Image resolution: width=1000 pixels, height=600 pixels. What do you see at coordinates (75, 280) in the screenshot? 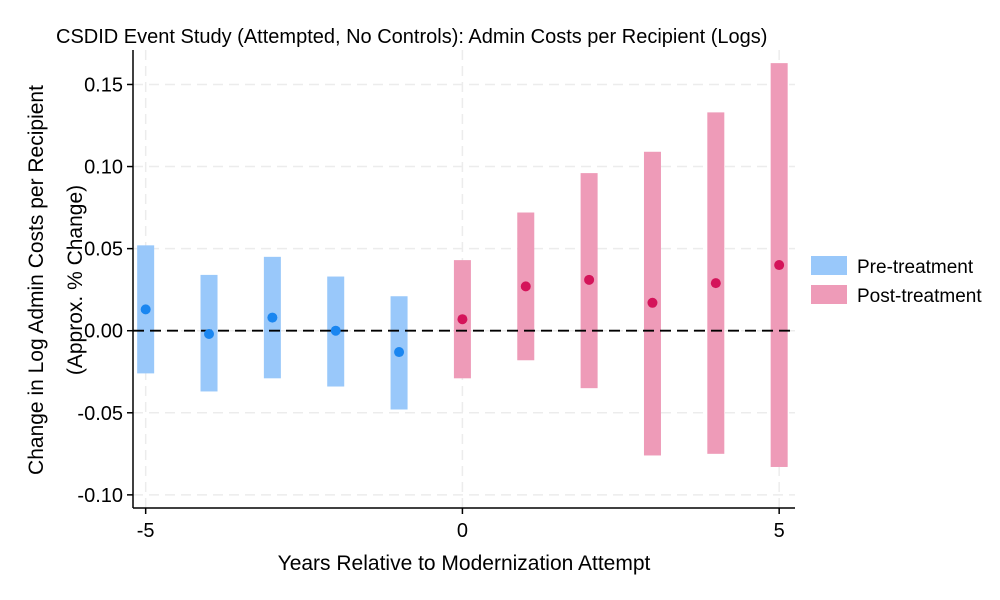
I see `y-axis-title-line2: (Approx. % Change)` at bounding box center [75, 280].